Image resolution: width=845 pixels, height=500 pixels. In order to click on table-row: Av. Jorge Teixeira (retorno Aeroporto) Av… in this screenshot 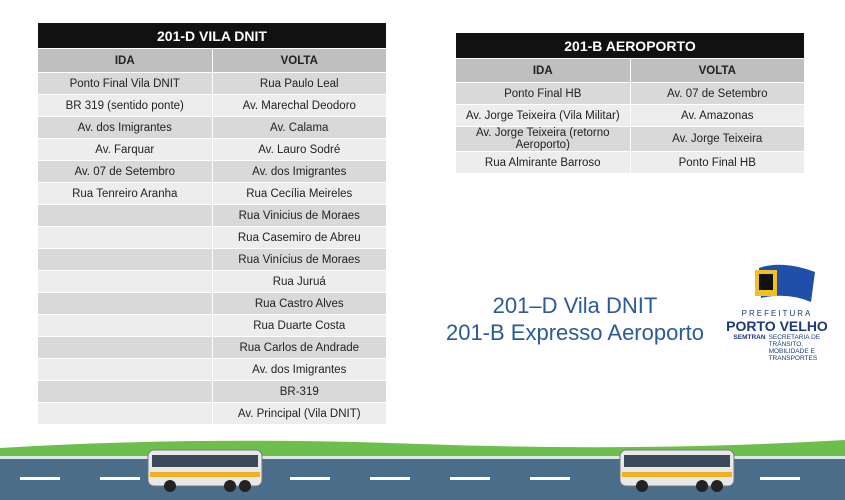, I will do `click(630, 139)`.